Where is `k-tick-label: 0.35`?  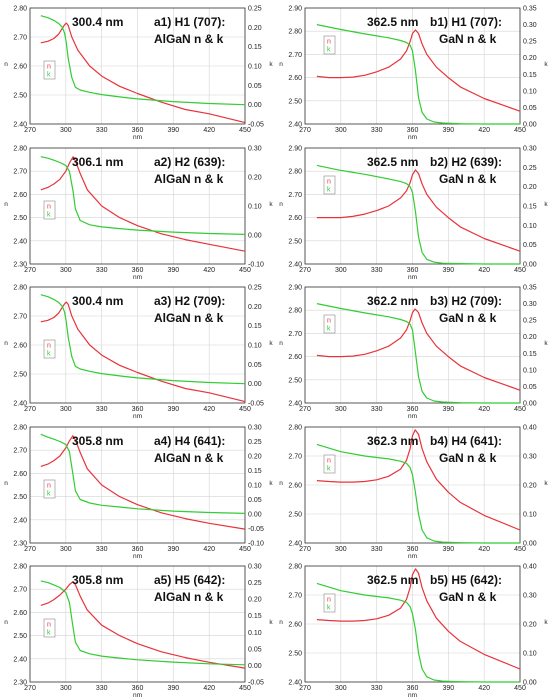 k-tick-label: 0.35 is located at coordinates (530, 9).